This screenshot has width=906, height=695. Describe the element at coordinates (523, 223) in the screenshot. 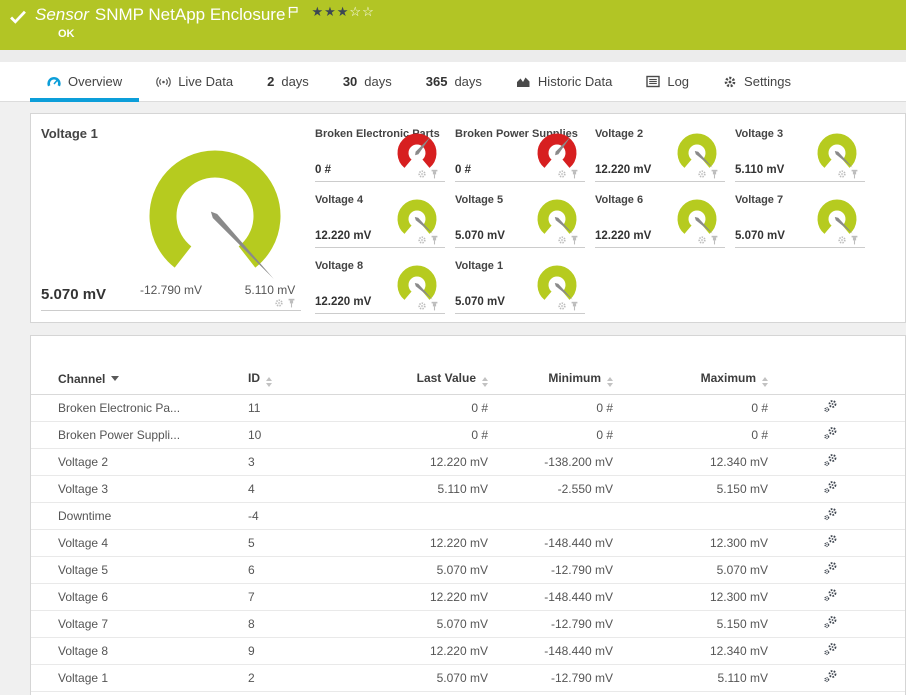

I see `mini-gauge-voltage-5: Voltage 5 5.070 mV` at that location.